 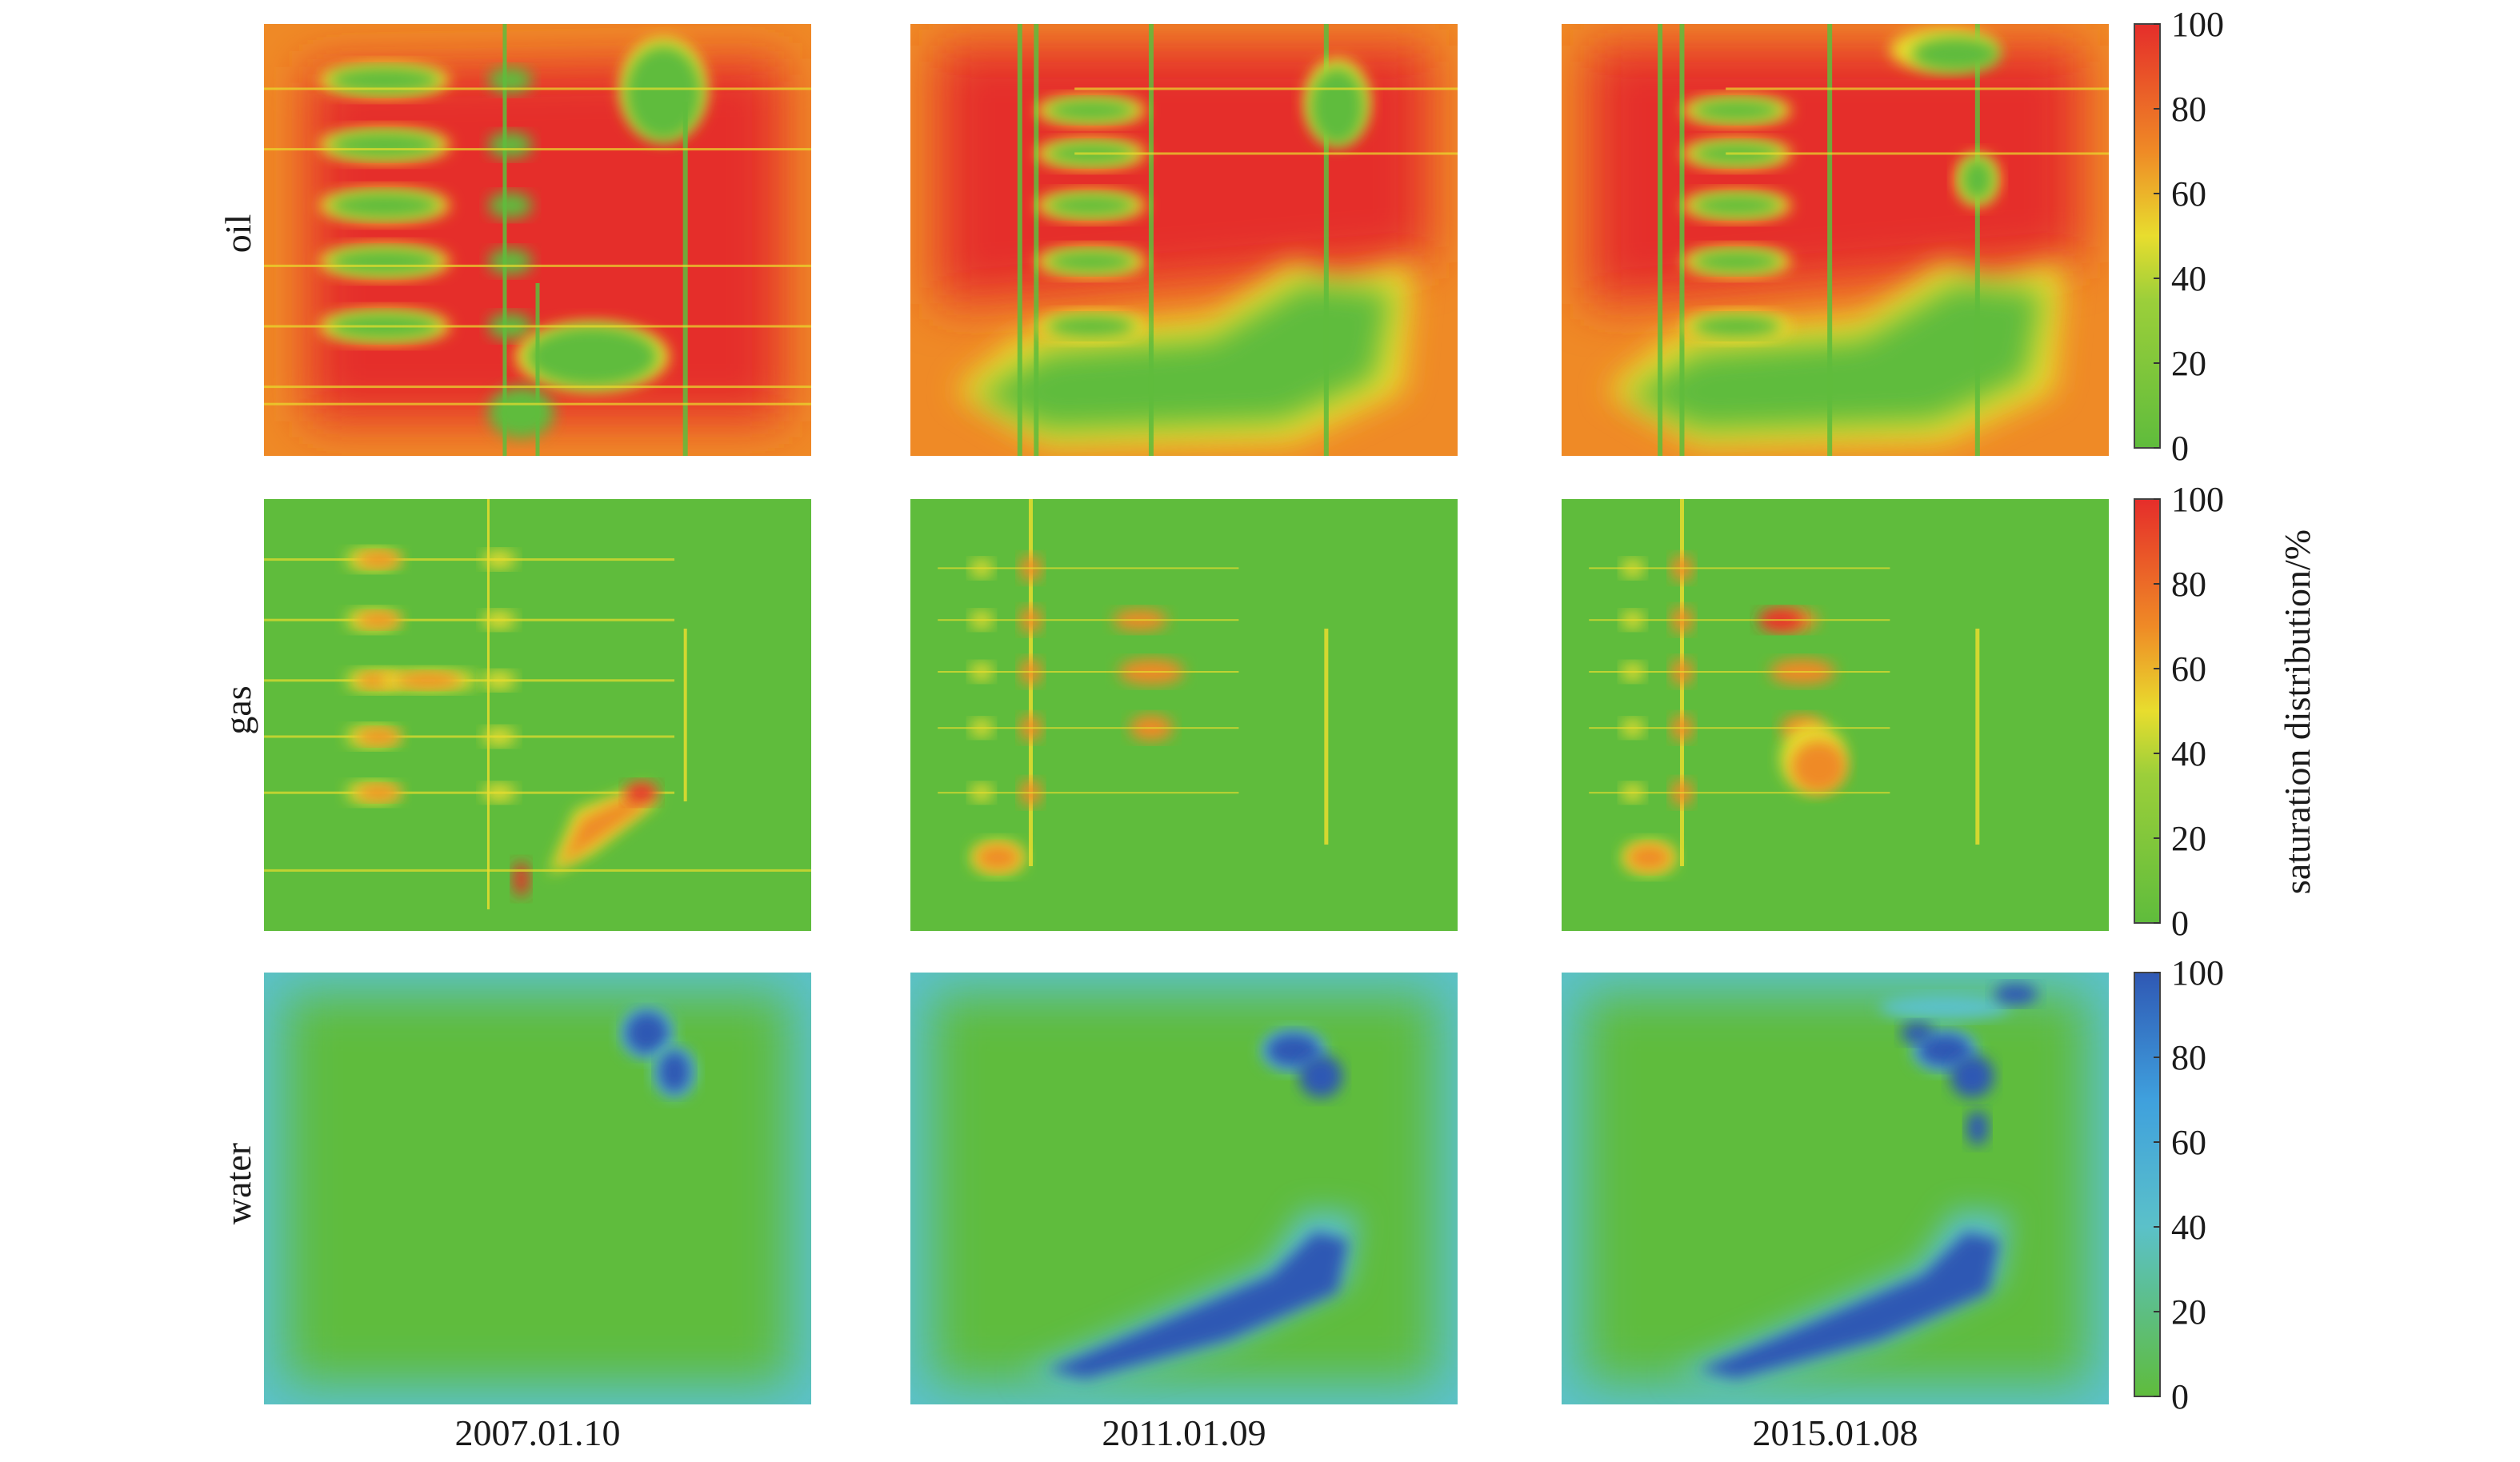 What do you see at coordinates (238, 1183) in the screenshot?
I see `row-label-water: water` at bounding box center [238, 1183].